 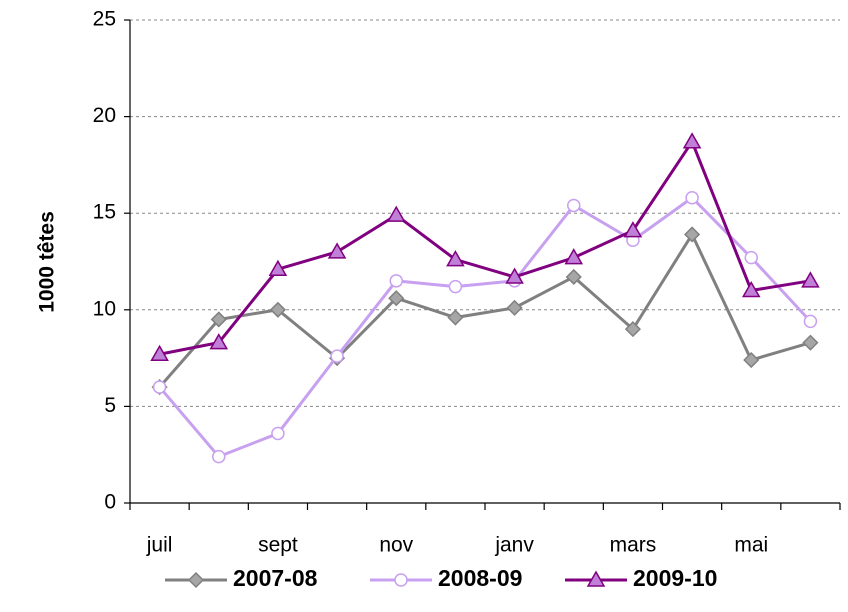 I want to click on y-tick-label: 10, so click(x=104, y=308).